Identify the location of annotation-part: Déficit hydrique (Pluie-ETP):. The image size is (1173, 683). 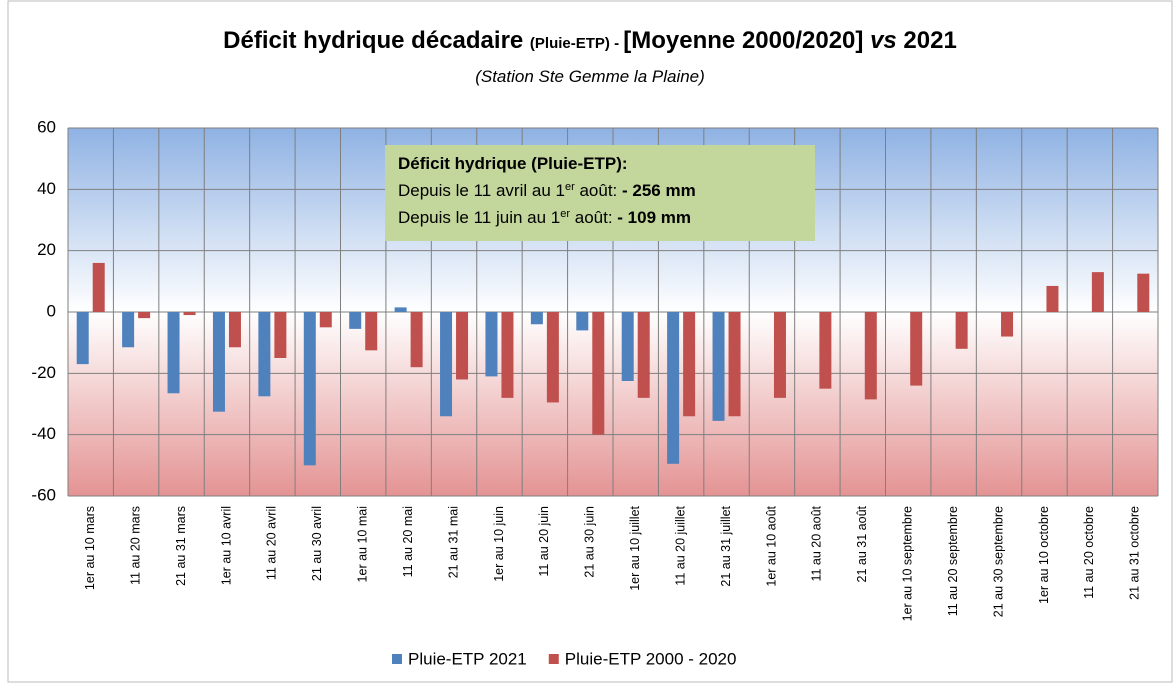
(513, 163).